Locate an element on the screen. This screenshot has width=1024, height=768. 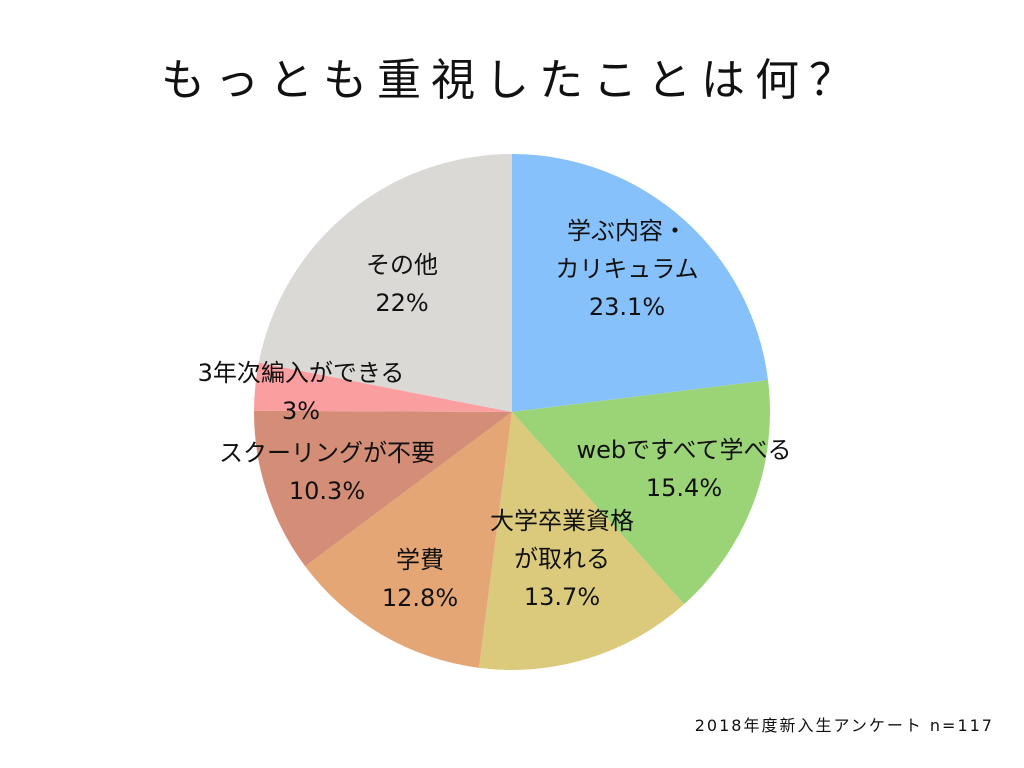
slice-label-1: webですべて学べる is located at coordinates (684, 450).